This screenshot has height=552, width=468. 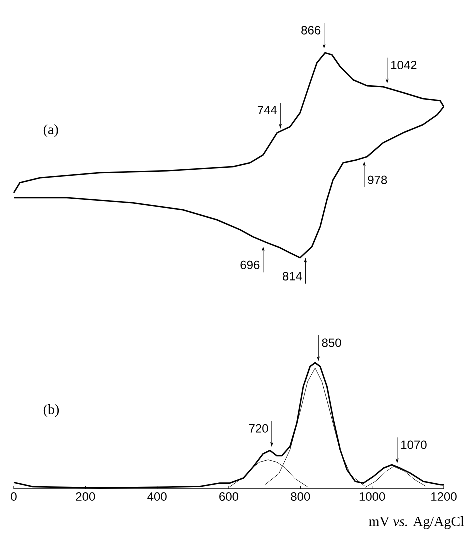 I want to click on x-tick-label: 600, so click(x=229, y=497).